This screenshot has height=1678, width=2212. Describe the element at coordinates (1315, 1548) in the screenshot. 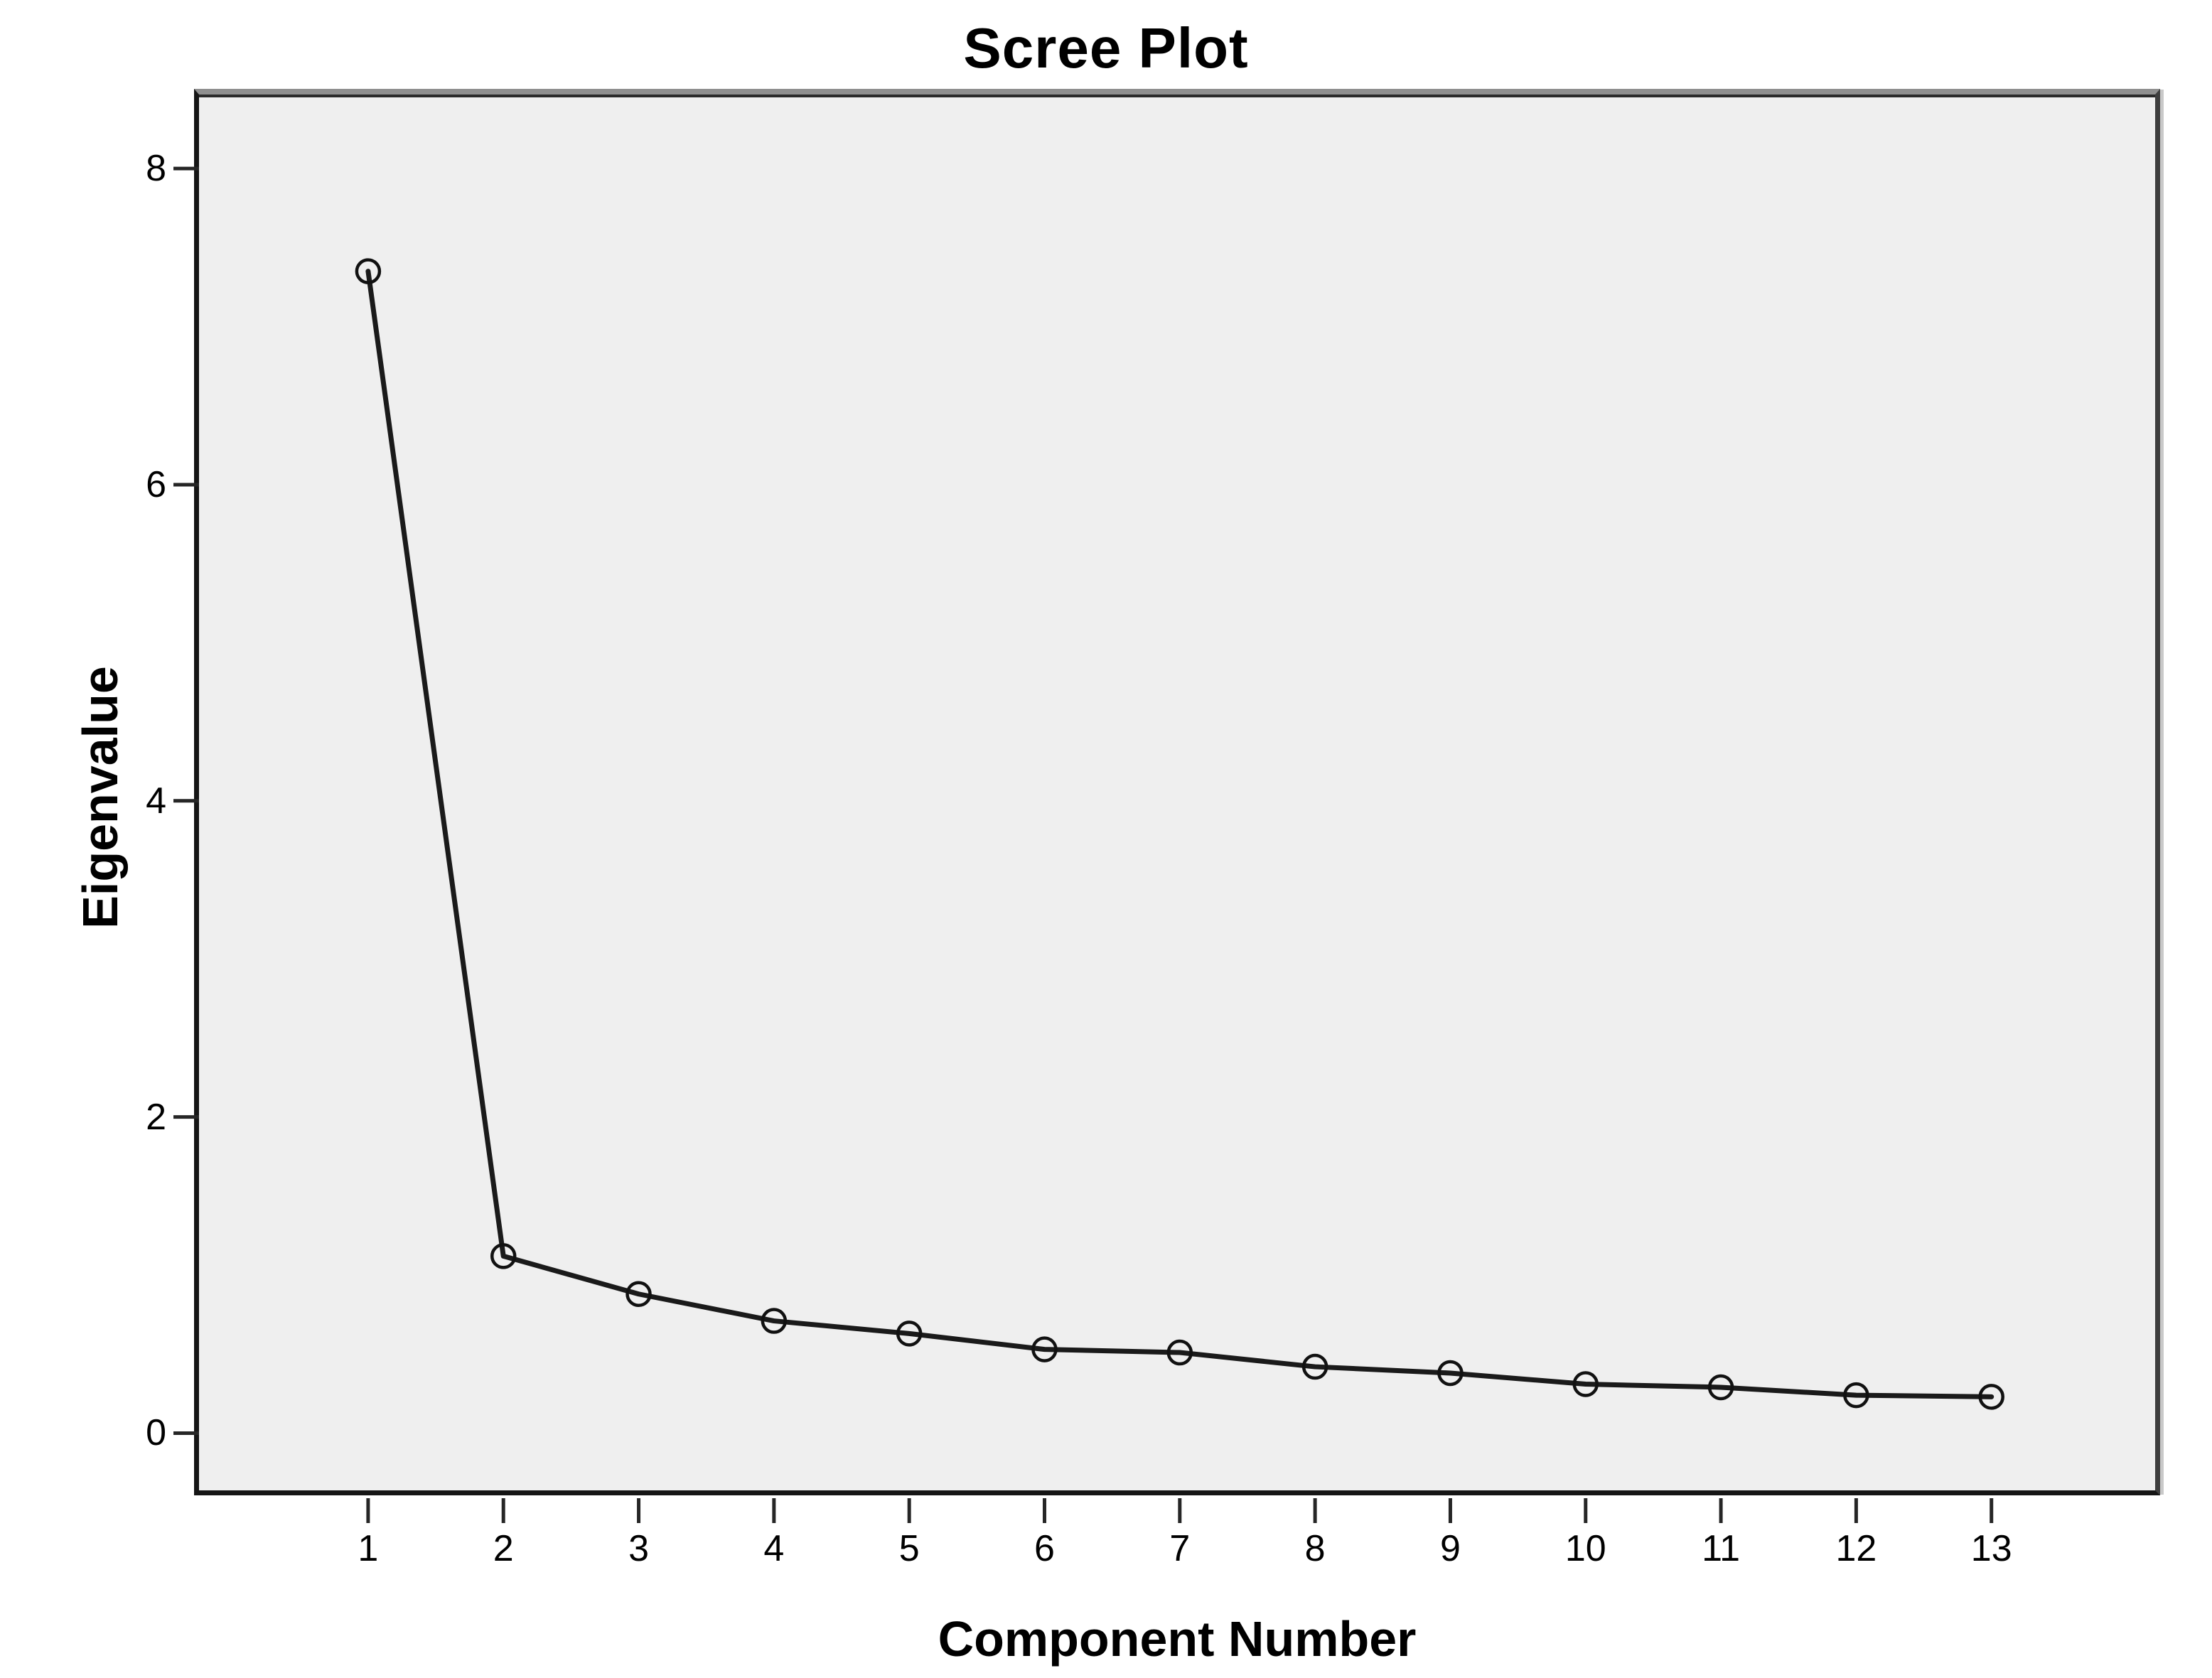

I see `x-tick-label: 8` at that location.